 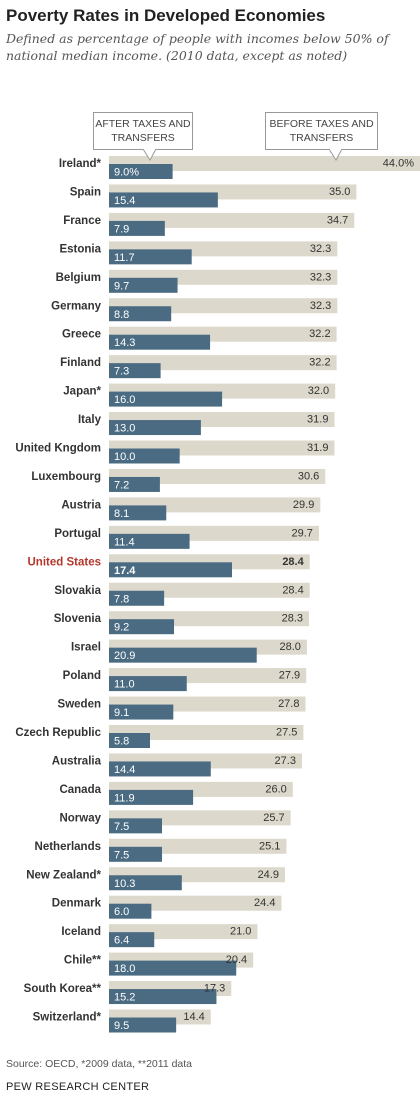 What do you see at coordinates (67, 1018) in the screenshot?
I see `category-label: Switzerland*` at bounding box center [67, 1018].